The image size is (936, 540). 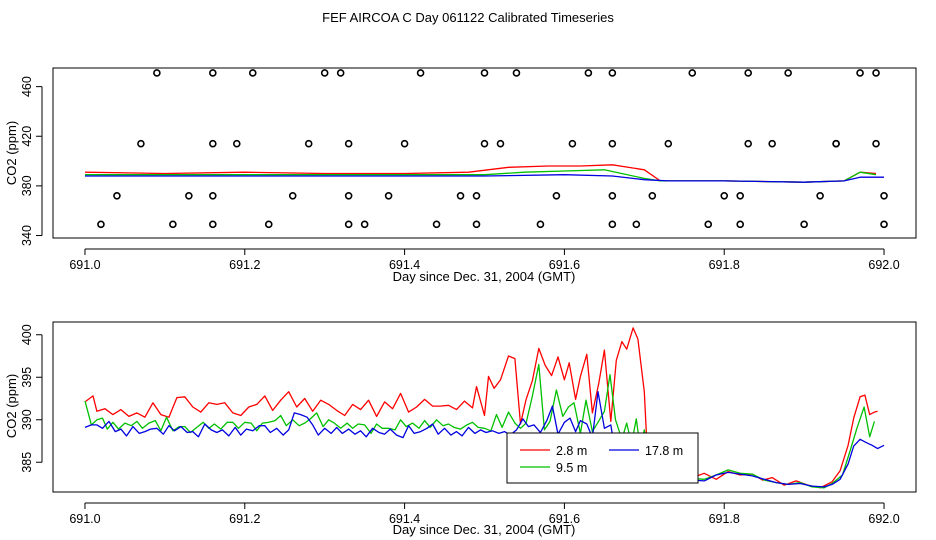 I want to click on legend-label-2-8m: 2.8 m, so click(x=571, y=451).